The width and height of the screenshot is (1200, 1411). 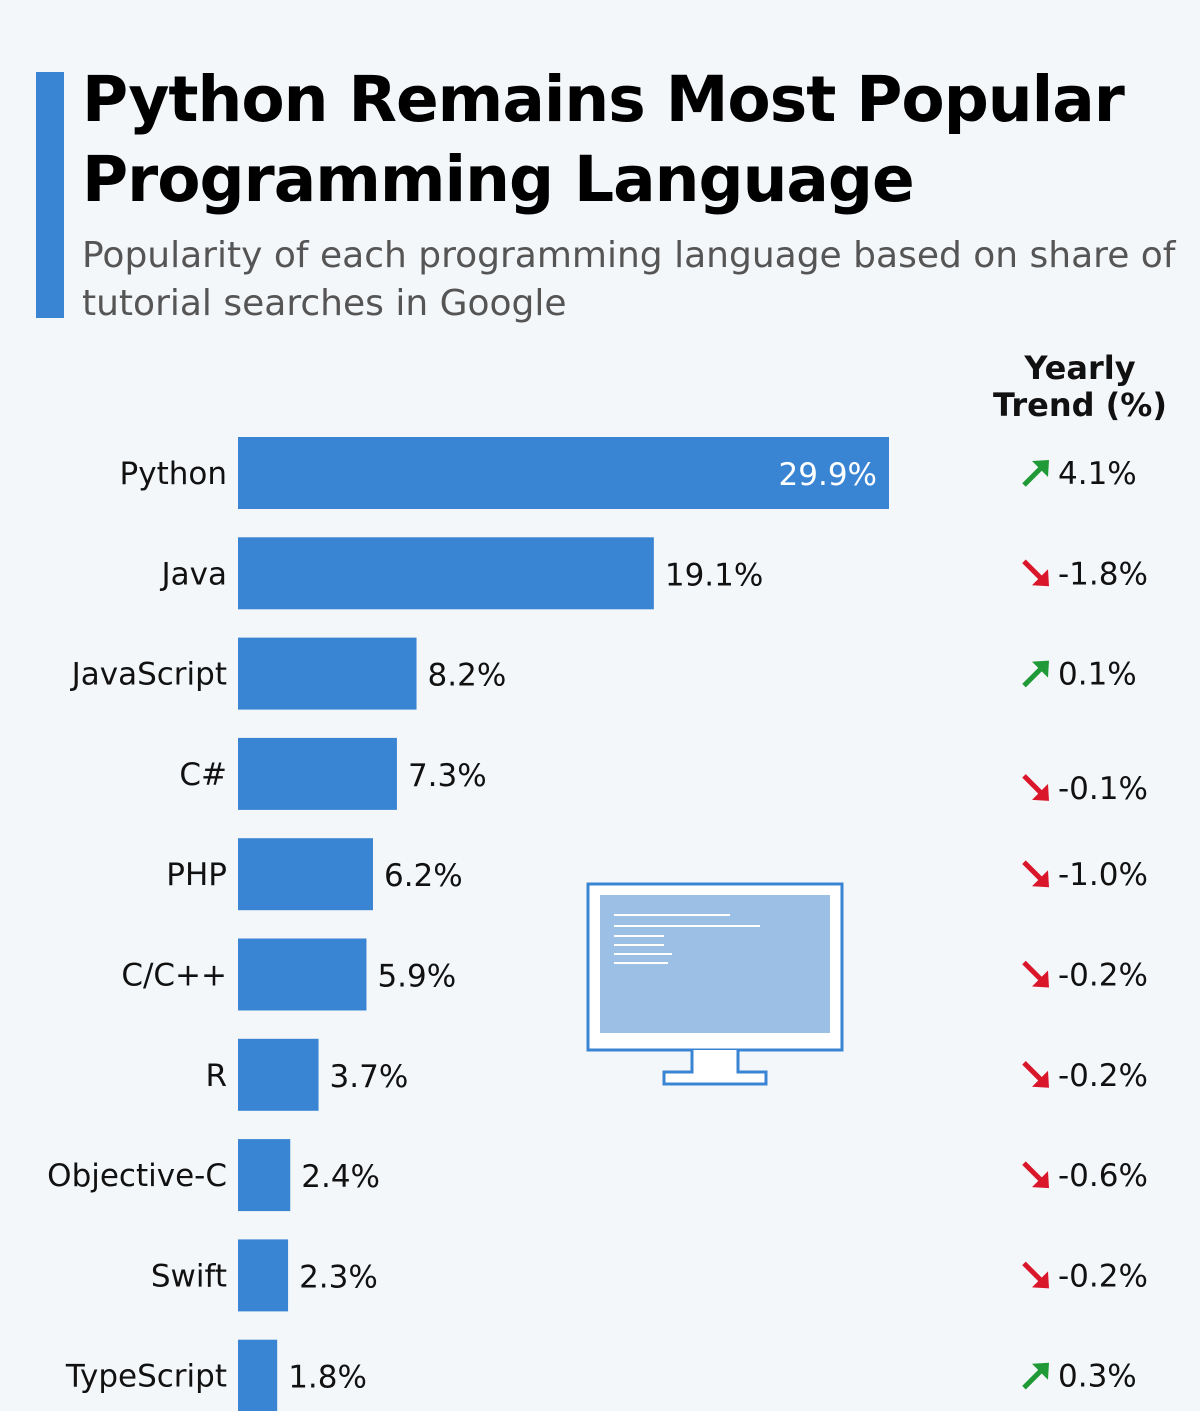 What do you see at coordinates (203, 775) in the screenshot?
I see `category-label: C#` at bounding box center [203, 775].